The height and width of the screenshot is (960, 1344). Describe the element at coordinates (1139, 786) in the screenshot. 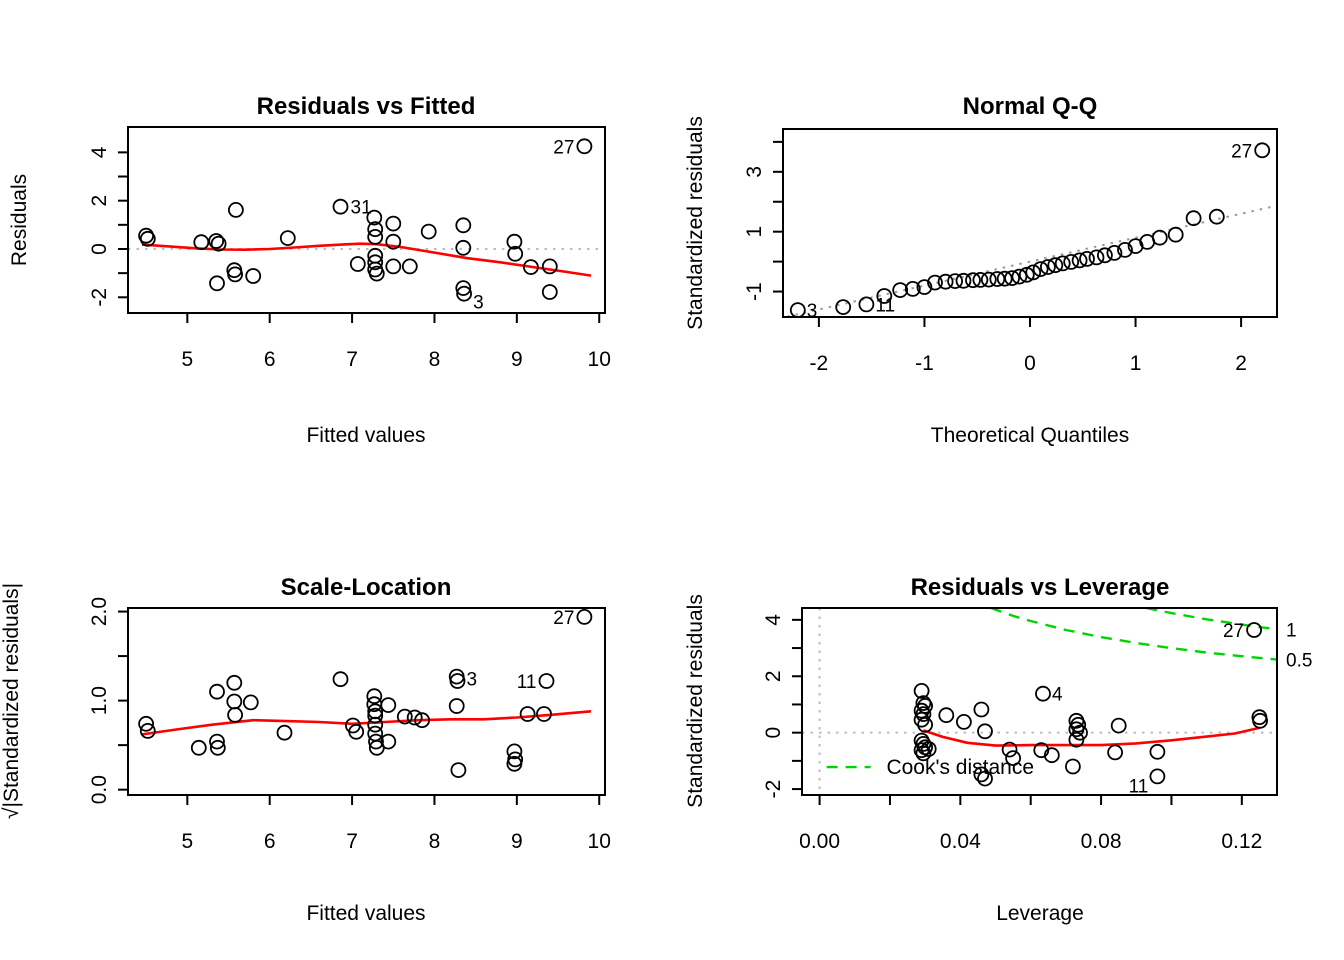

I see `point-id-label: 11` at that location.